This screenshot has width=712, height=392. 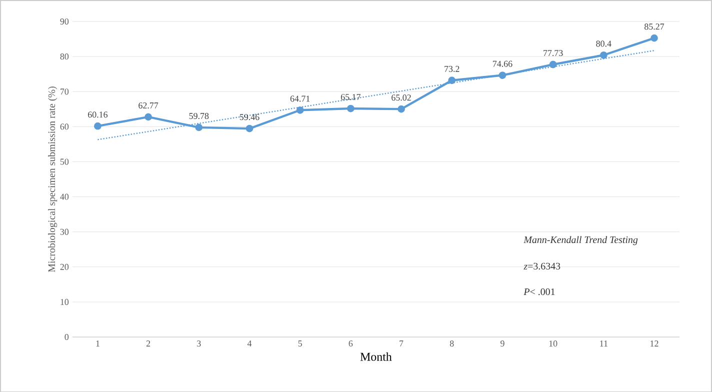 I want to click on data-label: 59.46, so click(x=250, y=117).